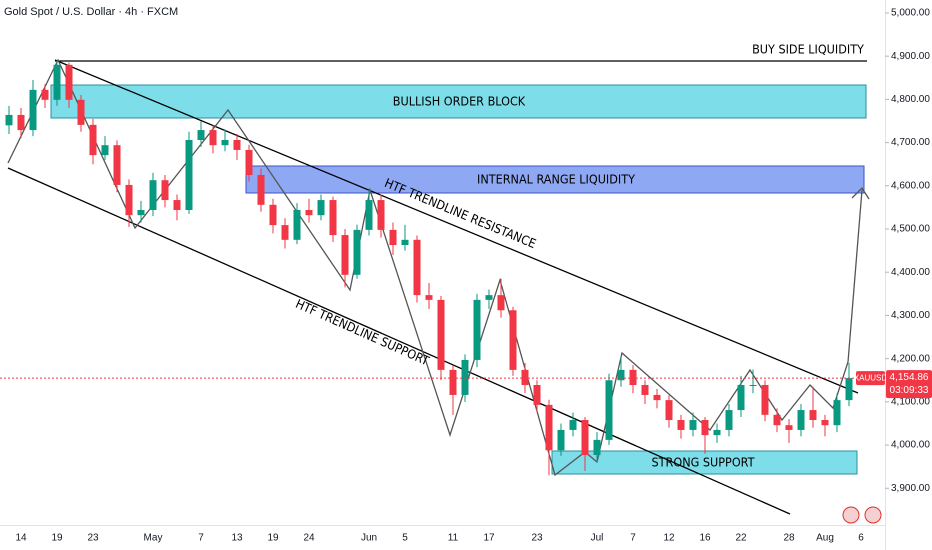 The image size is (932, 550). Describe the element at coordinates (741, 538) in the screenshot. I see `x-tick-label: 22` at that location.